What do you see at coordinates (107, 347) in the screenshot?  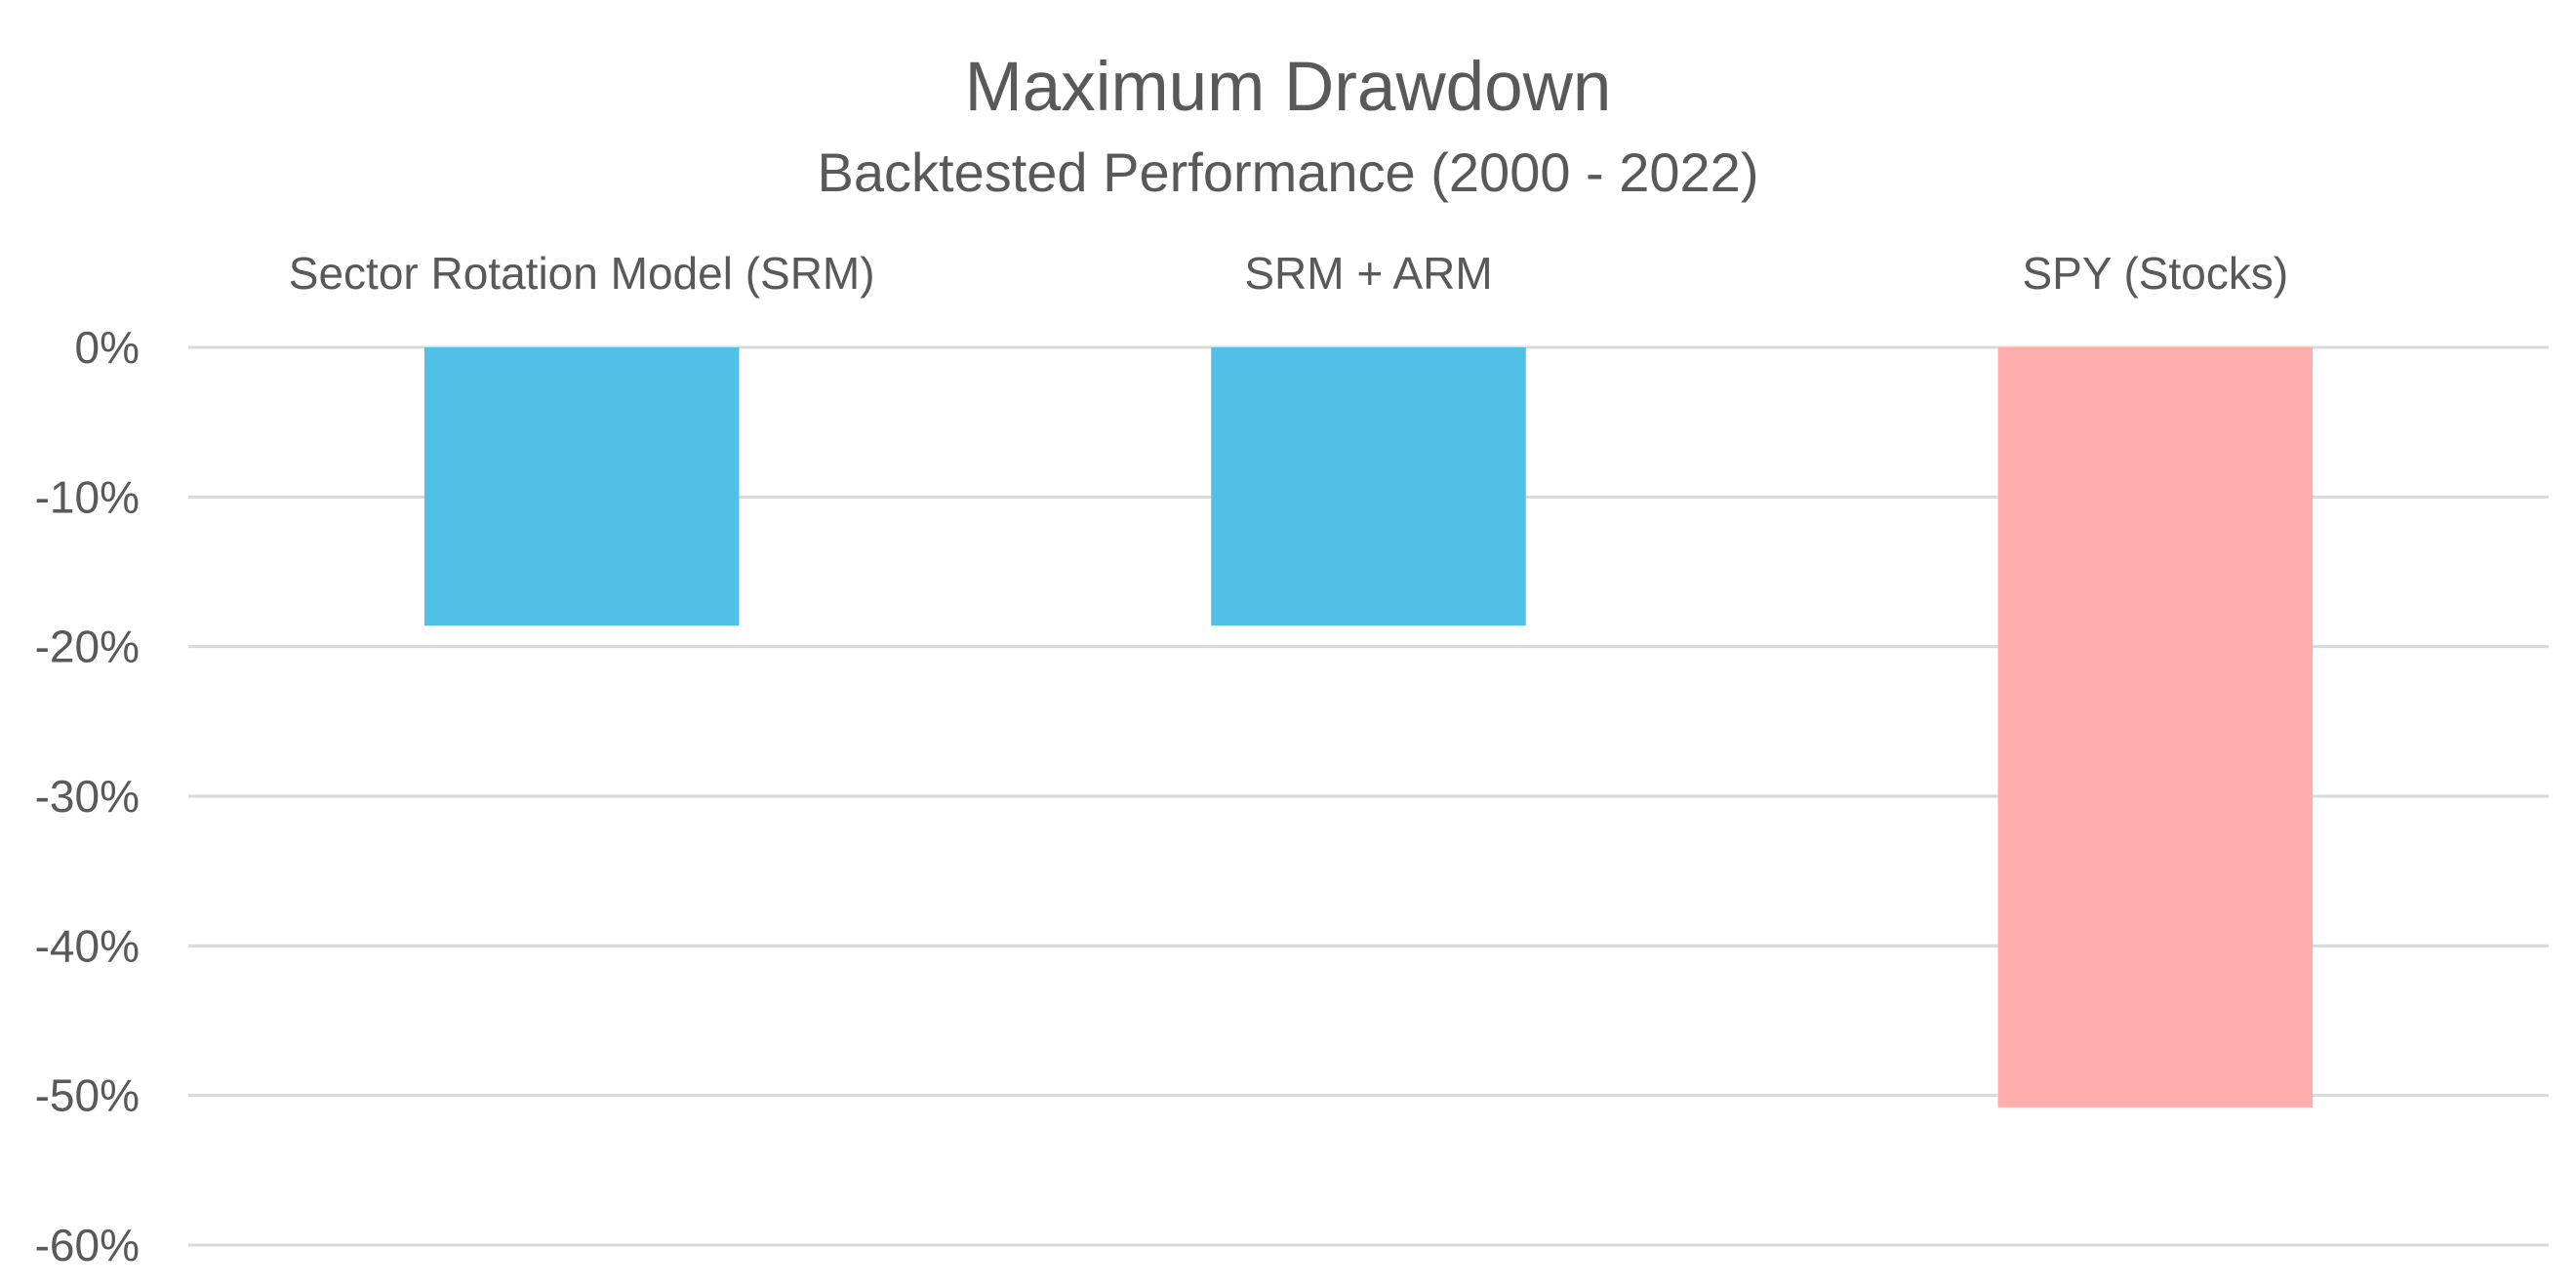 I see `y-tick-label: 0%` at bounding box center [107, 347].